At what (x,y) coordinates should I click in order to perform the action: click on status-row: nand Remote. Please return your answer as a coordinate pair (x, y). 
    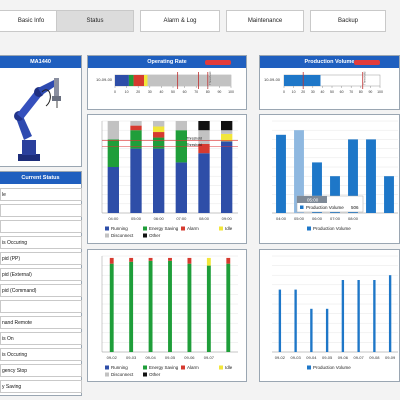
    Looking at the image, I should click on (41, 322).